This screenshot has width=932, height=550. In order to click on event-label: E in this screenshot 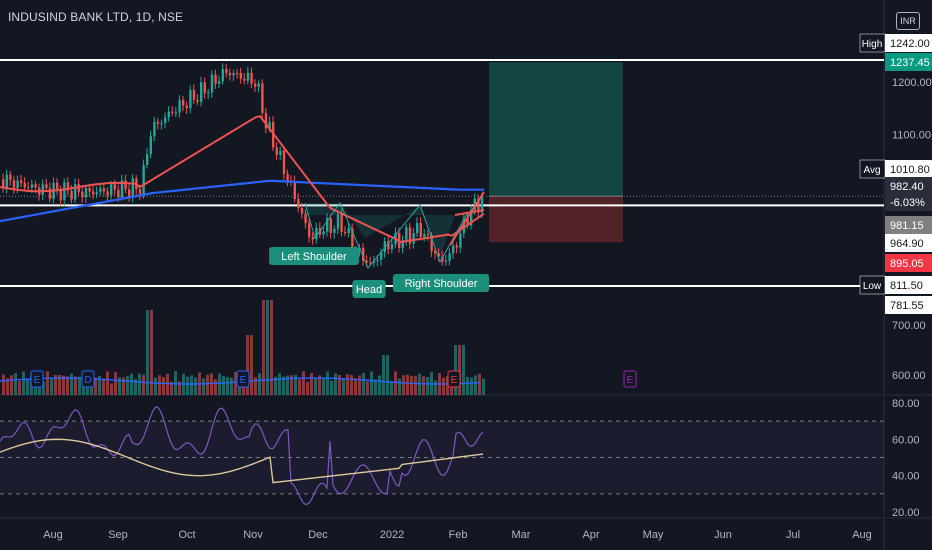, I will do `click(630, 380)`.